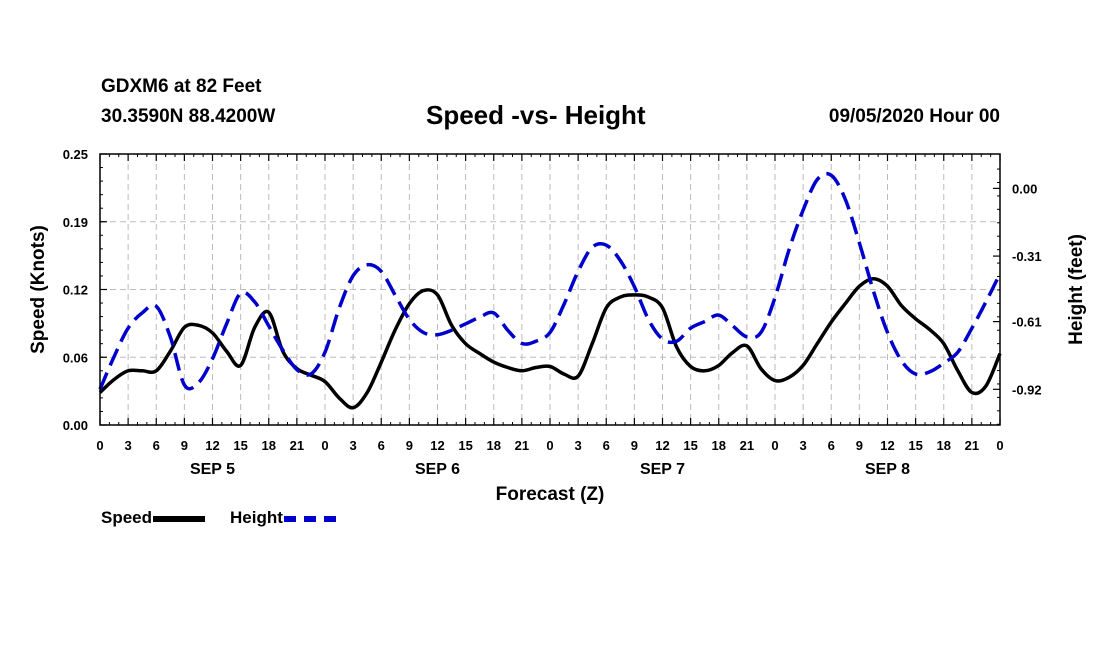 Image resolution: width=1100 pixels, height=650 pixels. Describe the element at coordinates (75, 290) in the screenshot. I see `y-left-tick-label: 0.12` at that location.